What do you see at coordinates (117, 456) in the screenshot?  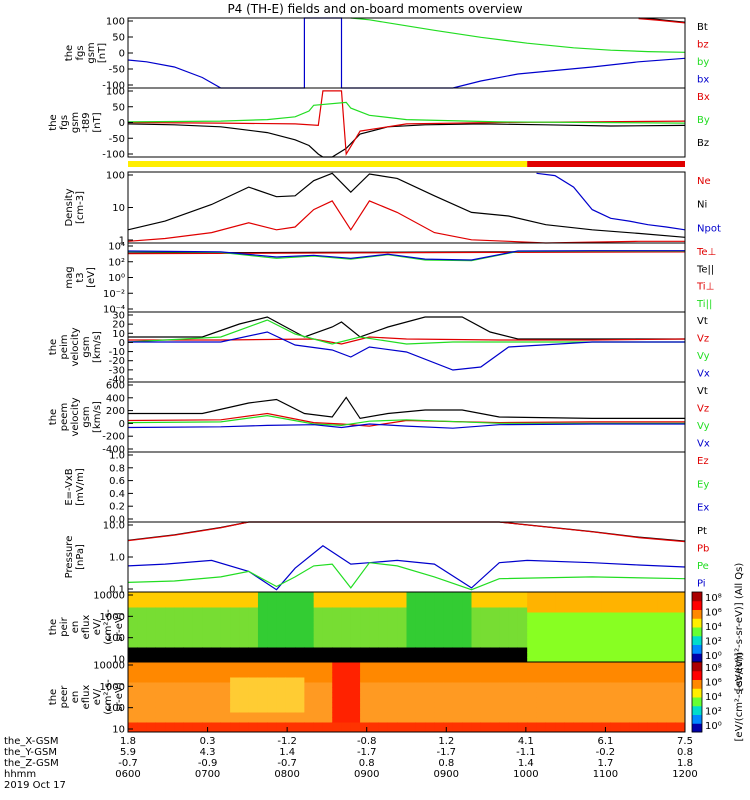 I see `y-tick-label: 1.0` at bounding box center [117, 456].